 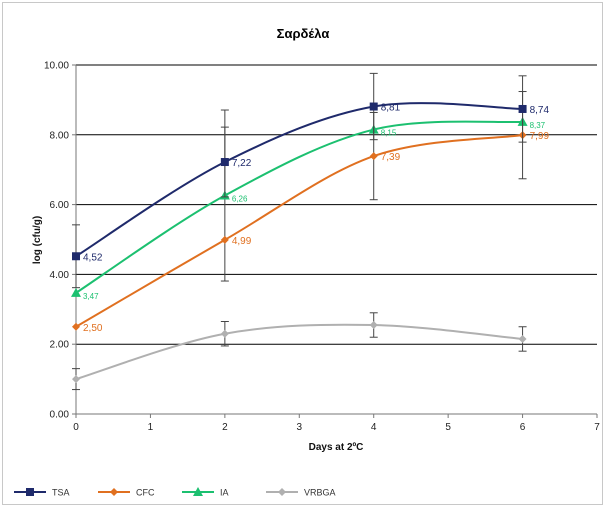 I want to click on legend-label: TSA, so click(x=61, y=493).